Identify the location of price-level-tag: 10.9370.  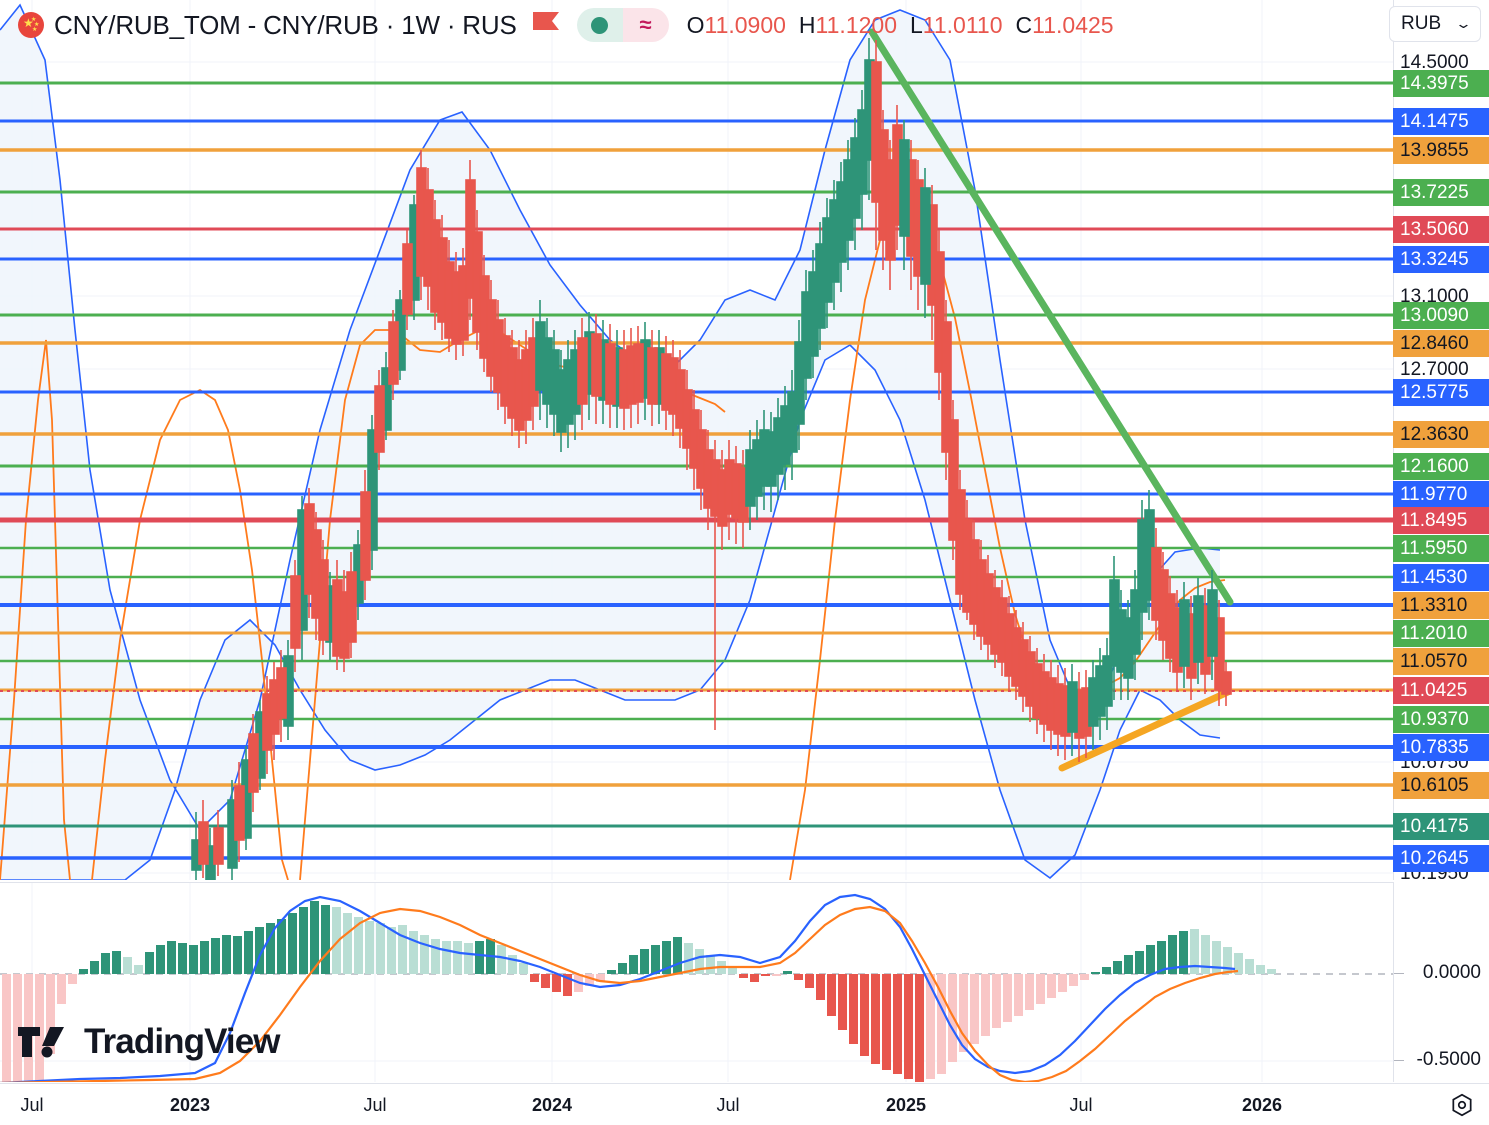
(1441, 719).